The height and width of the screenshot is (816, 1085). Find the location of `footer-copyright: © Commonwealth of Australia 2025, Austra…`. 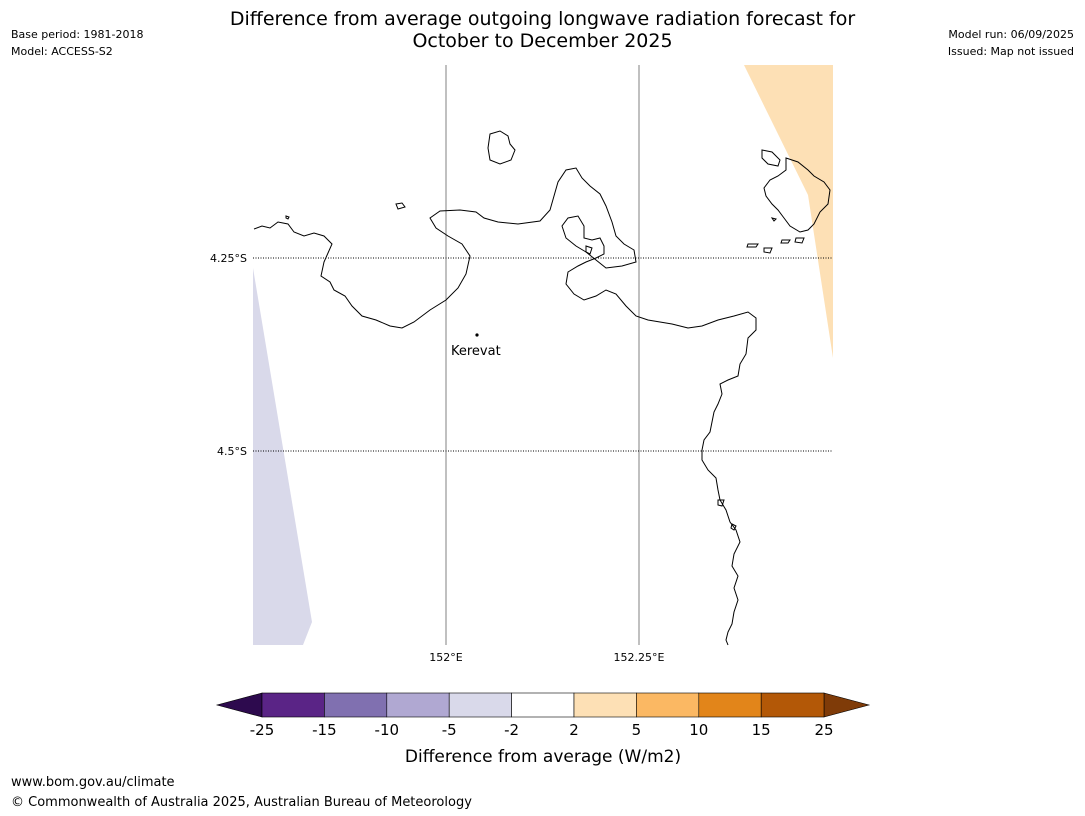

footer-copyright: © Commonwealth of Australia 2025, Austra… is located at coordinates (241, 802).